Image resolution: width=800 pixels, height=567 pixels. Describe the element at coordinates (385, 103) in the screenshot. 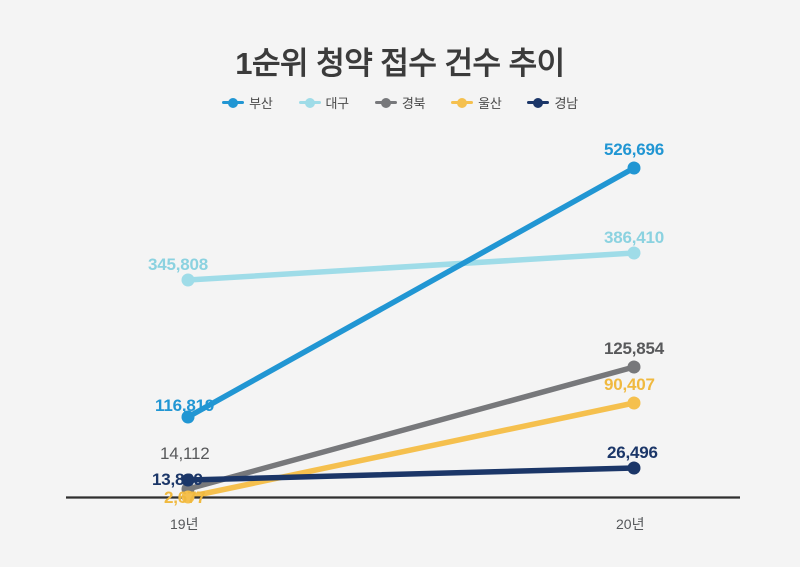

I see `legend-marker-gyeongbuk-icon` at that location.